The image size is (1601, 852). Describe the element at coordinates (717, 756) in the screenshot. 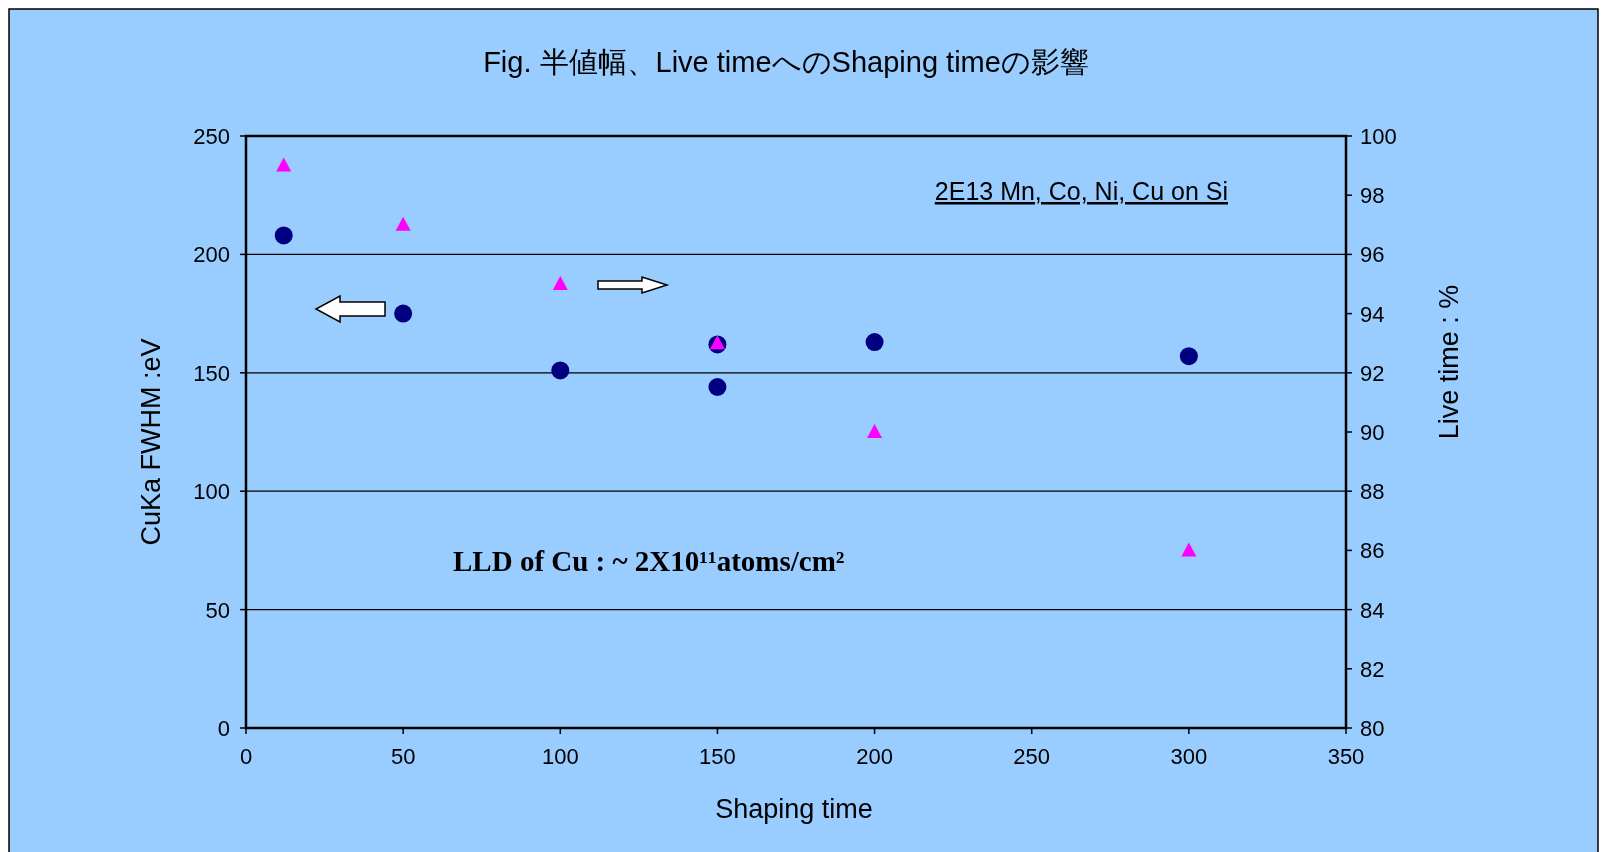

I see `x-tick-label: 150` at that location.